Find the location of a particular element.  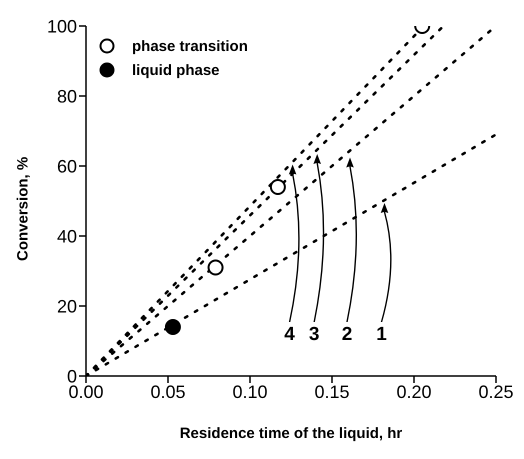

annotation: 4 is located at coordinates (290, 334).